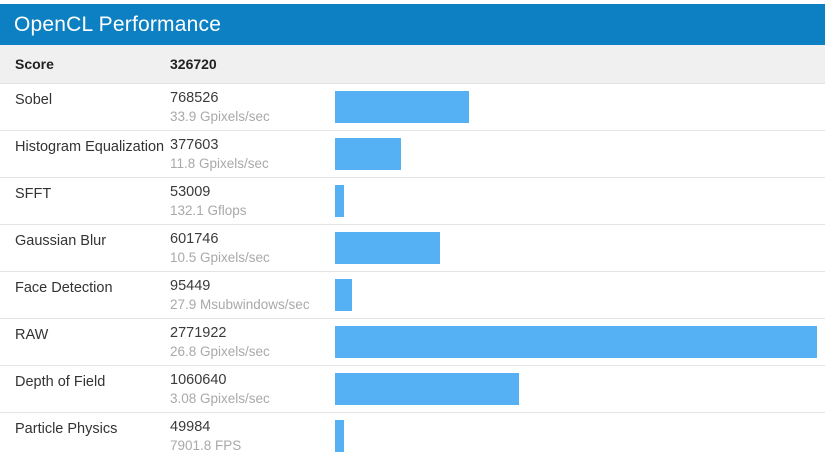  Describe the element at coordinates (34, 64) in the screenshot. I see `score-label: Score` at that location.